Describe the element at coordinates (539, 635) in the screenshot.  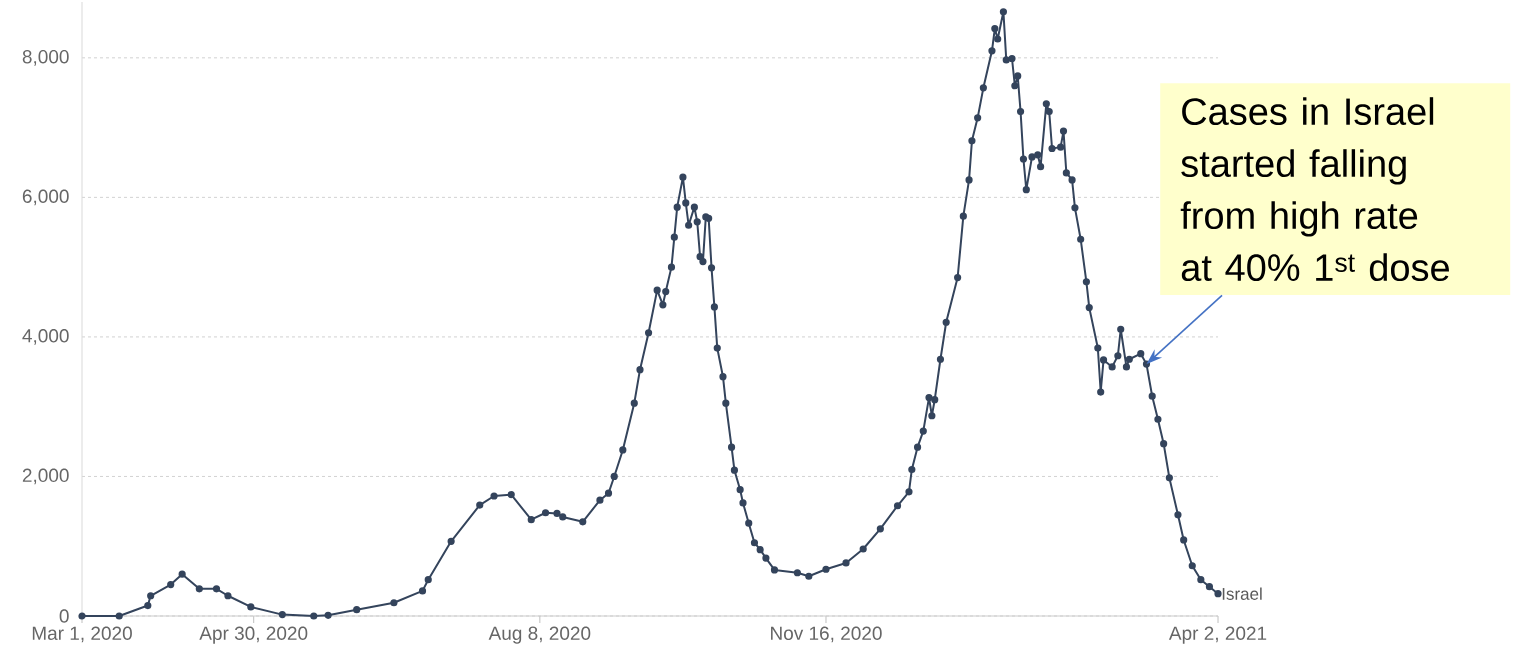
I see `x-tick-label: Aug 8, 2020` at that location.